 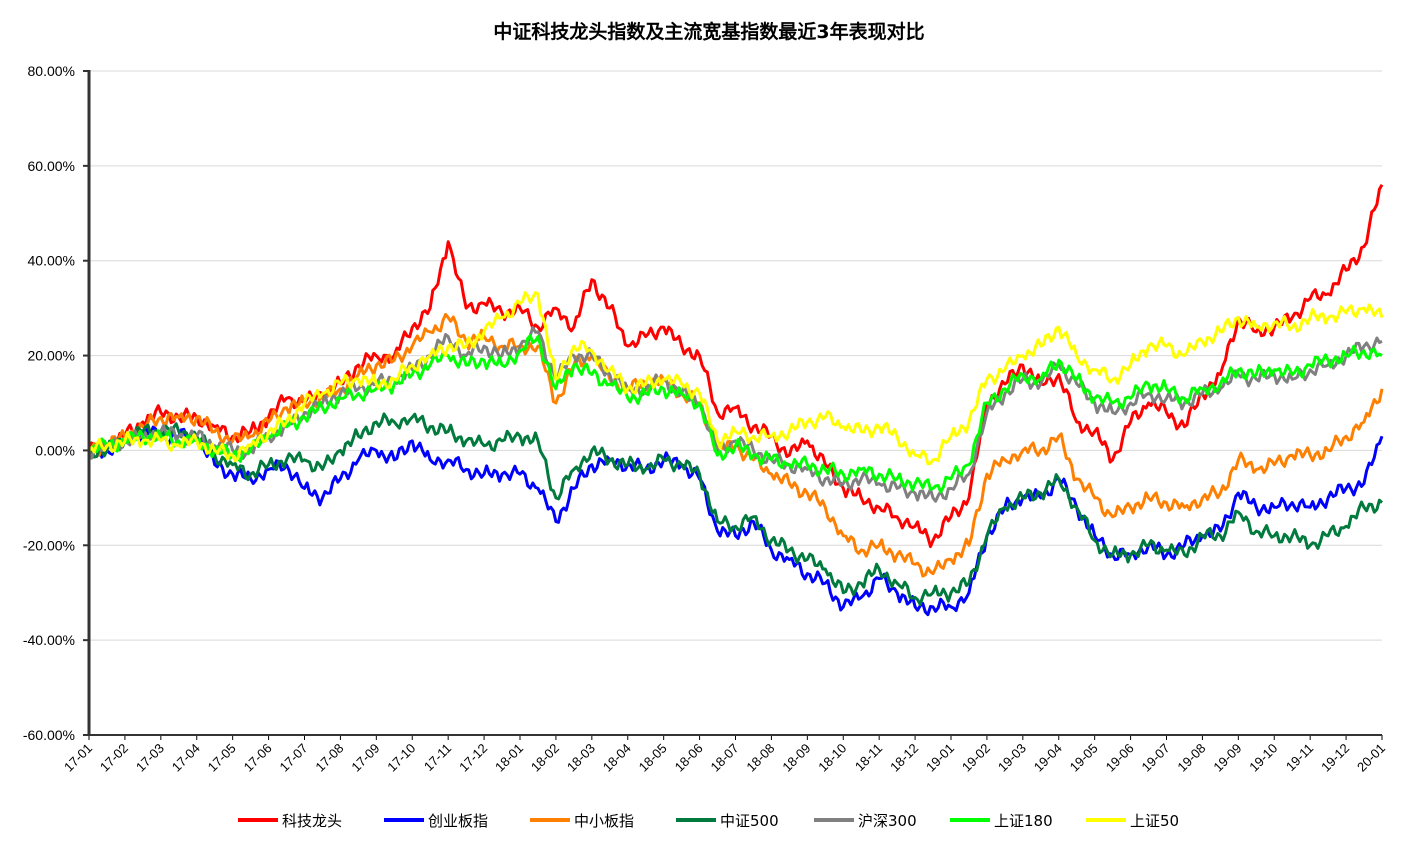 What do you see at coordinates (1299, 757) in the screenshot?
I see `x-tick-label: 19-11` at bounding box center [1299, 757].